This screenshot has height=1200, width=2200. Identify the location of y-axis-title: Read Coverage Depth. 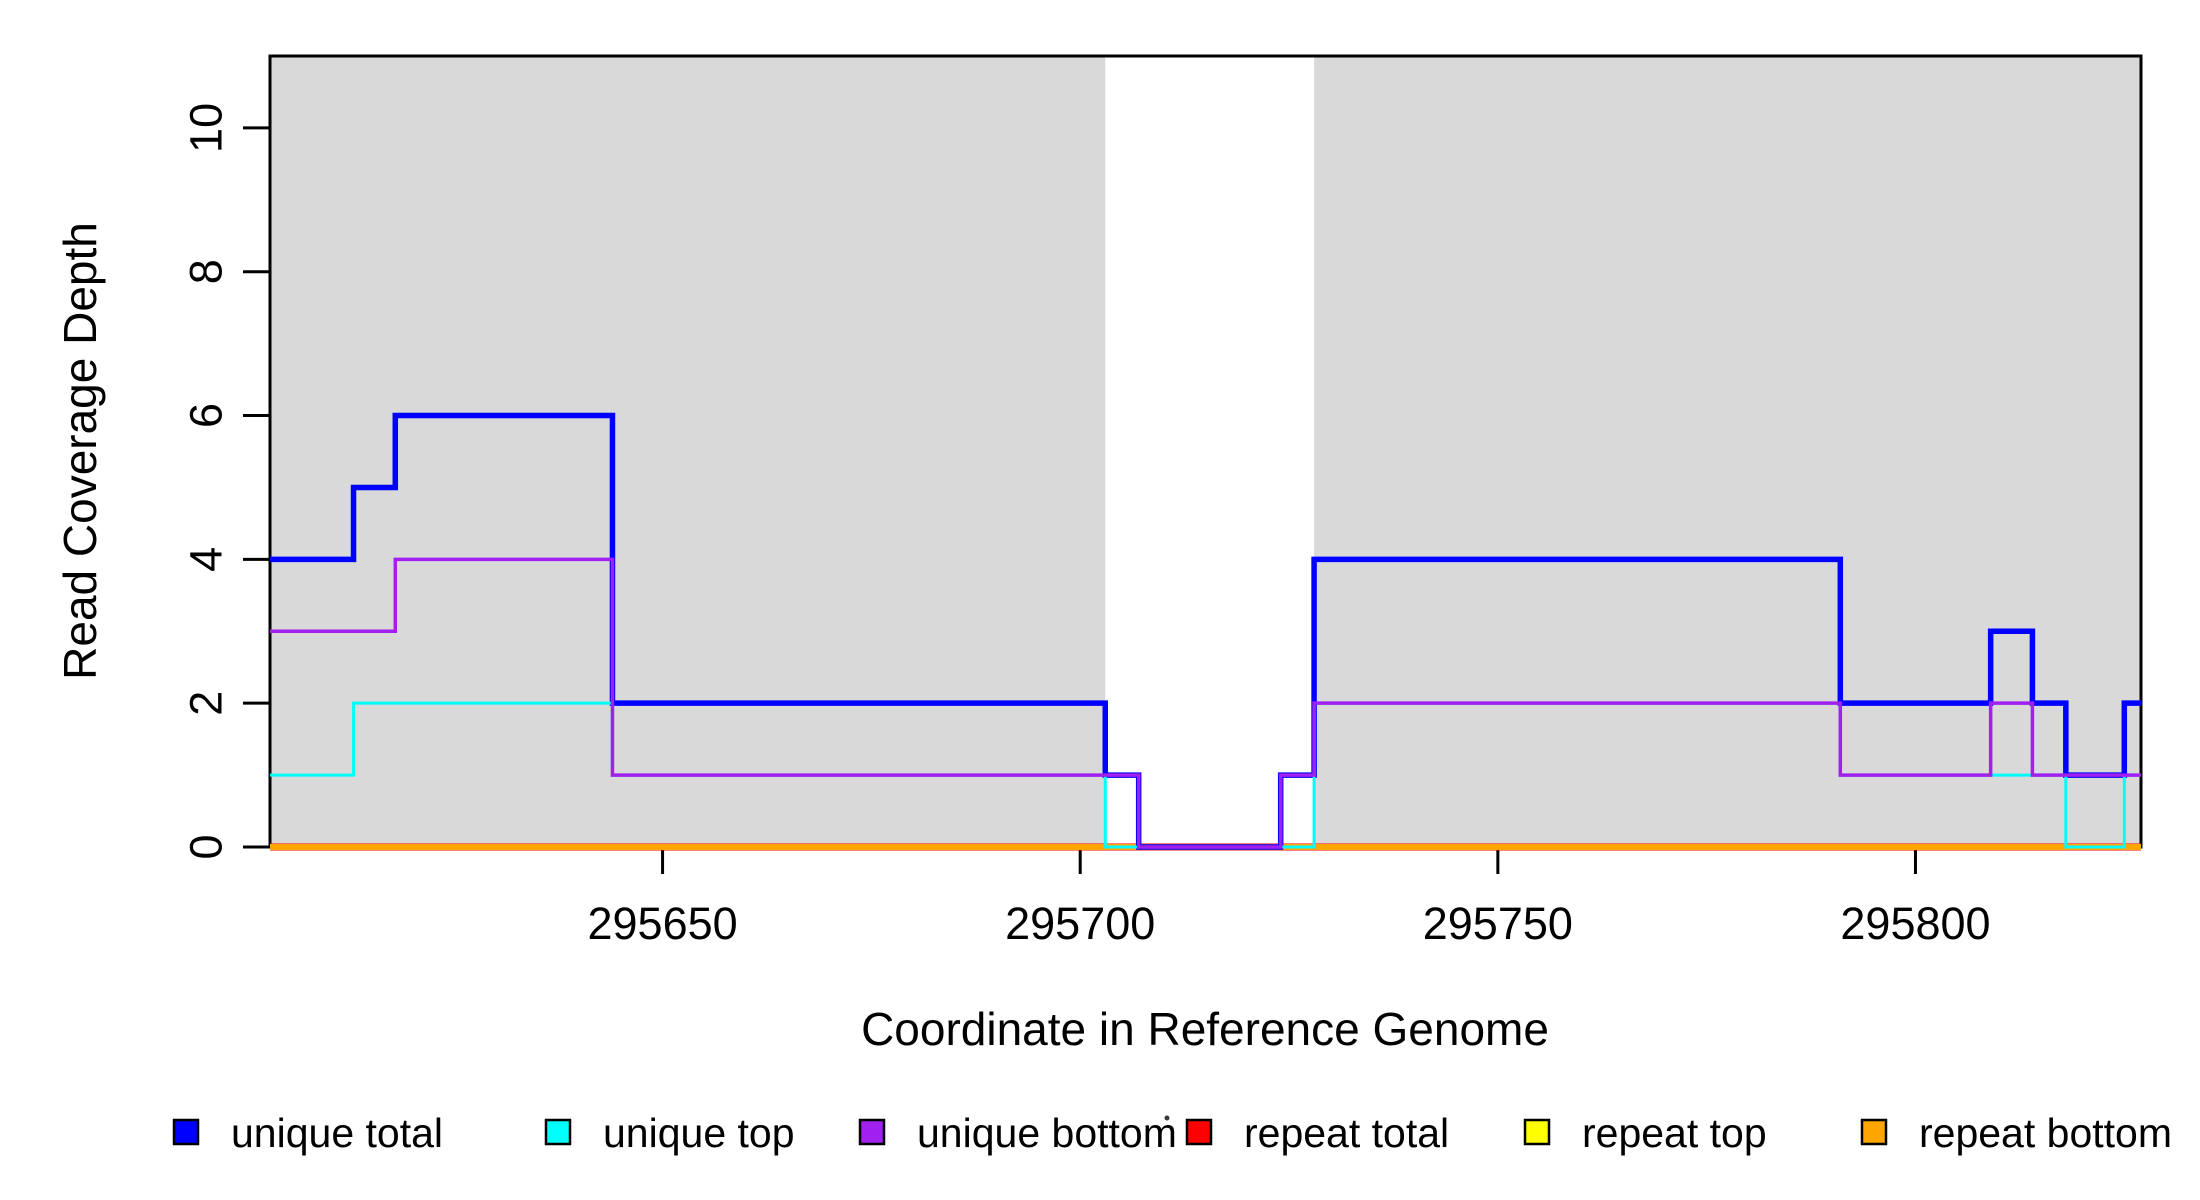
(80, 451).